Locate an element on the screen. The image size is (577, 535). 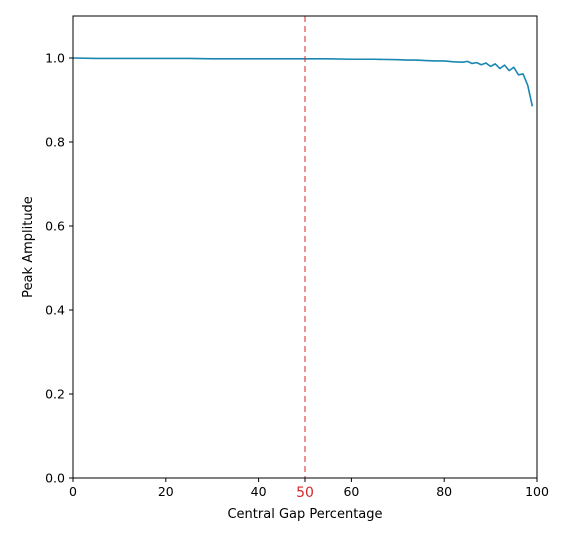
y-axis-label: Peak Amplitude is located at coordinates (28, 247).